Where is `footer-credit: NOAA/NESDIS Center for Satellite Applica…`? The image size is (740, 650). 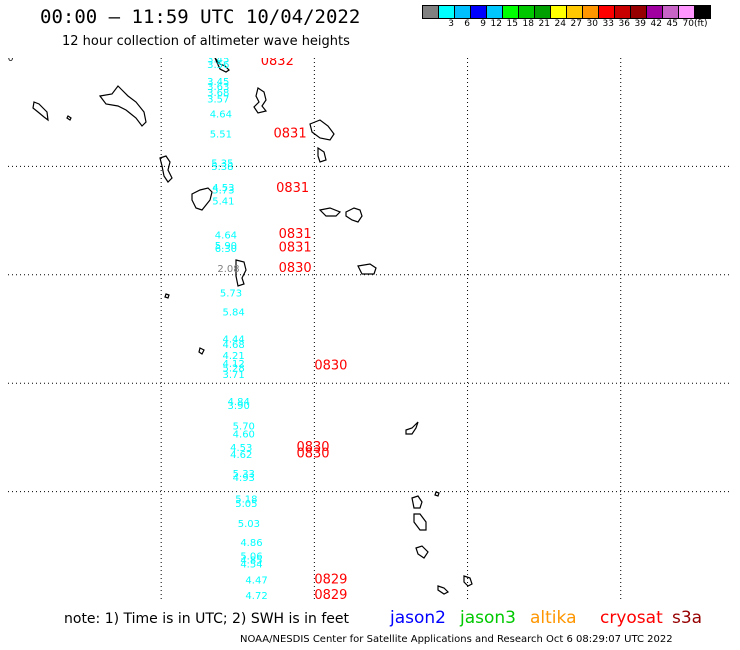 footer-credit: NOAA/NESDIS Center for Satellite Applica… is located at coordinates (456, 639).